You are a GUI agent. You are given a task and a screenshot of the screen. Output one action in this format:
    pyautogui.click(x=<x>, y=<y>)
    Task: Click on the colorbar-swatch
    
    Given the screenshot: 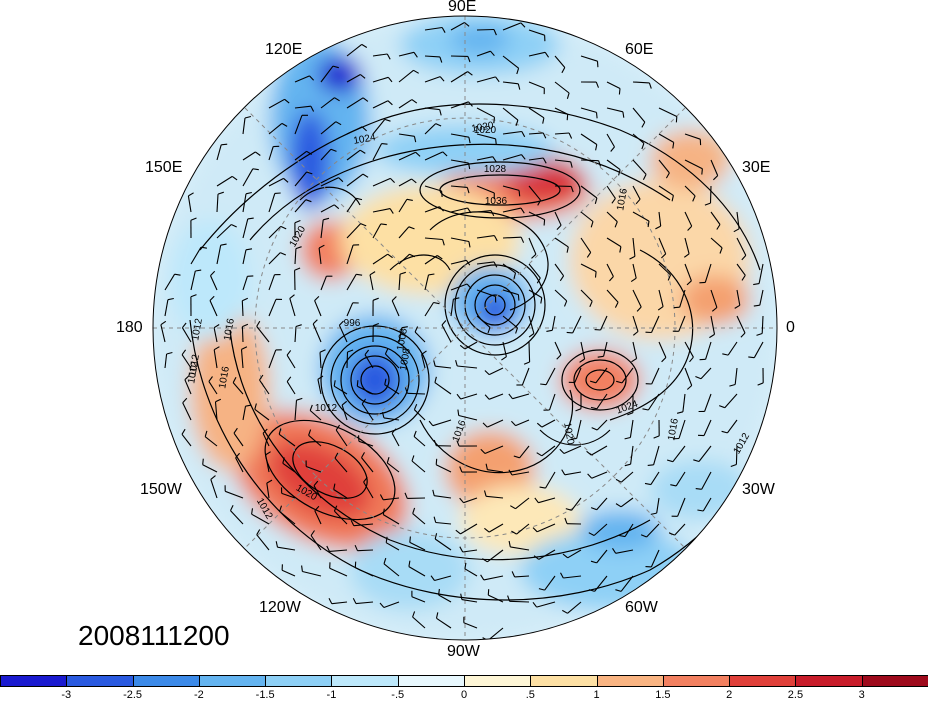 What is the action you would take?
    pyautogui.click(x=894, y=681)
    